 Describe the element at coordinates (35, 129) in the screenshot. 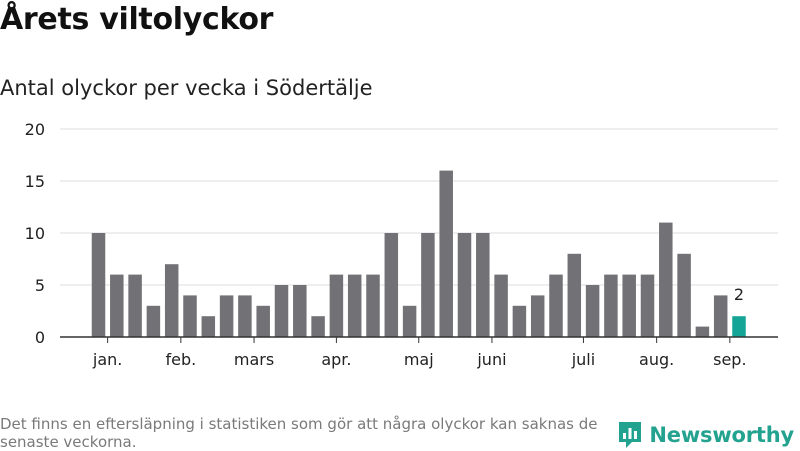

I see `y-tick-label: 20` at that location.